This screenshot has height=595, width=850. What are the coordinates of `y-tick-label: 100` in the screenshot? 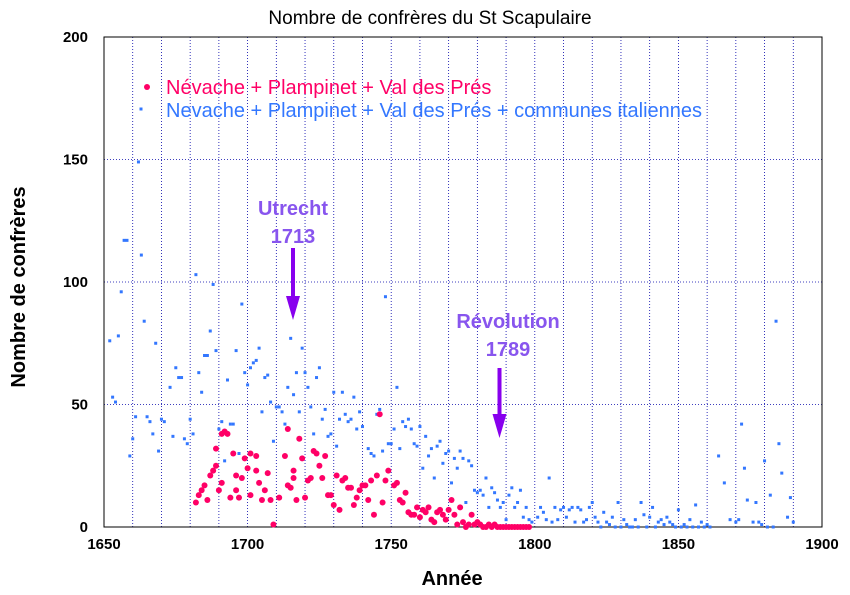 It's located at (75, 282).